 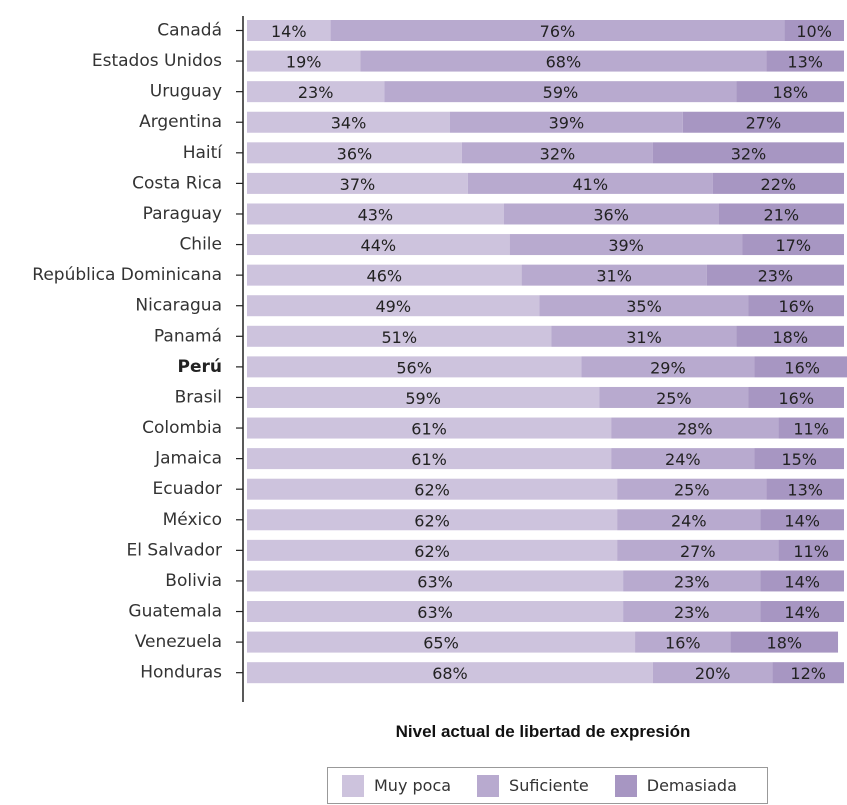 I want to click on data-label-honduras-muy-poca: 68%, so click(x=450, y=673).